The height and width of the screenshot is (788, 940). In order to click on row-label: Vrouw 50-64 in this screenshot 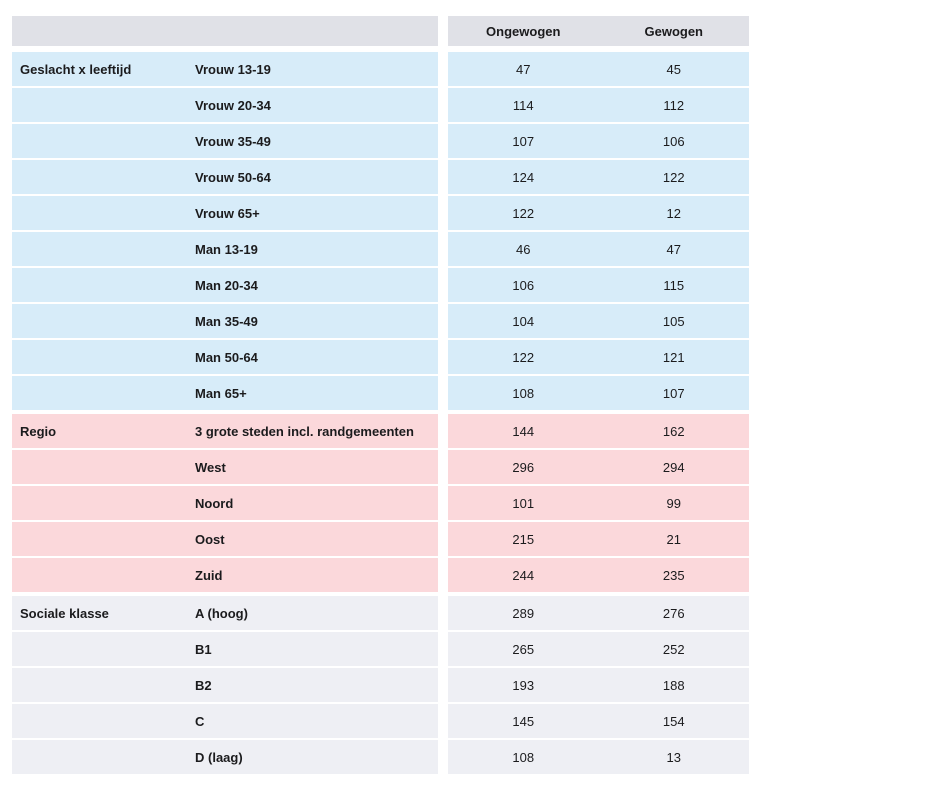, I will do `click(233, 177)`.